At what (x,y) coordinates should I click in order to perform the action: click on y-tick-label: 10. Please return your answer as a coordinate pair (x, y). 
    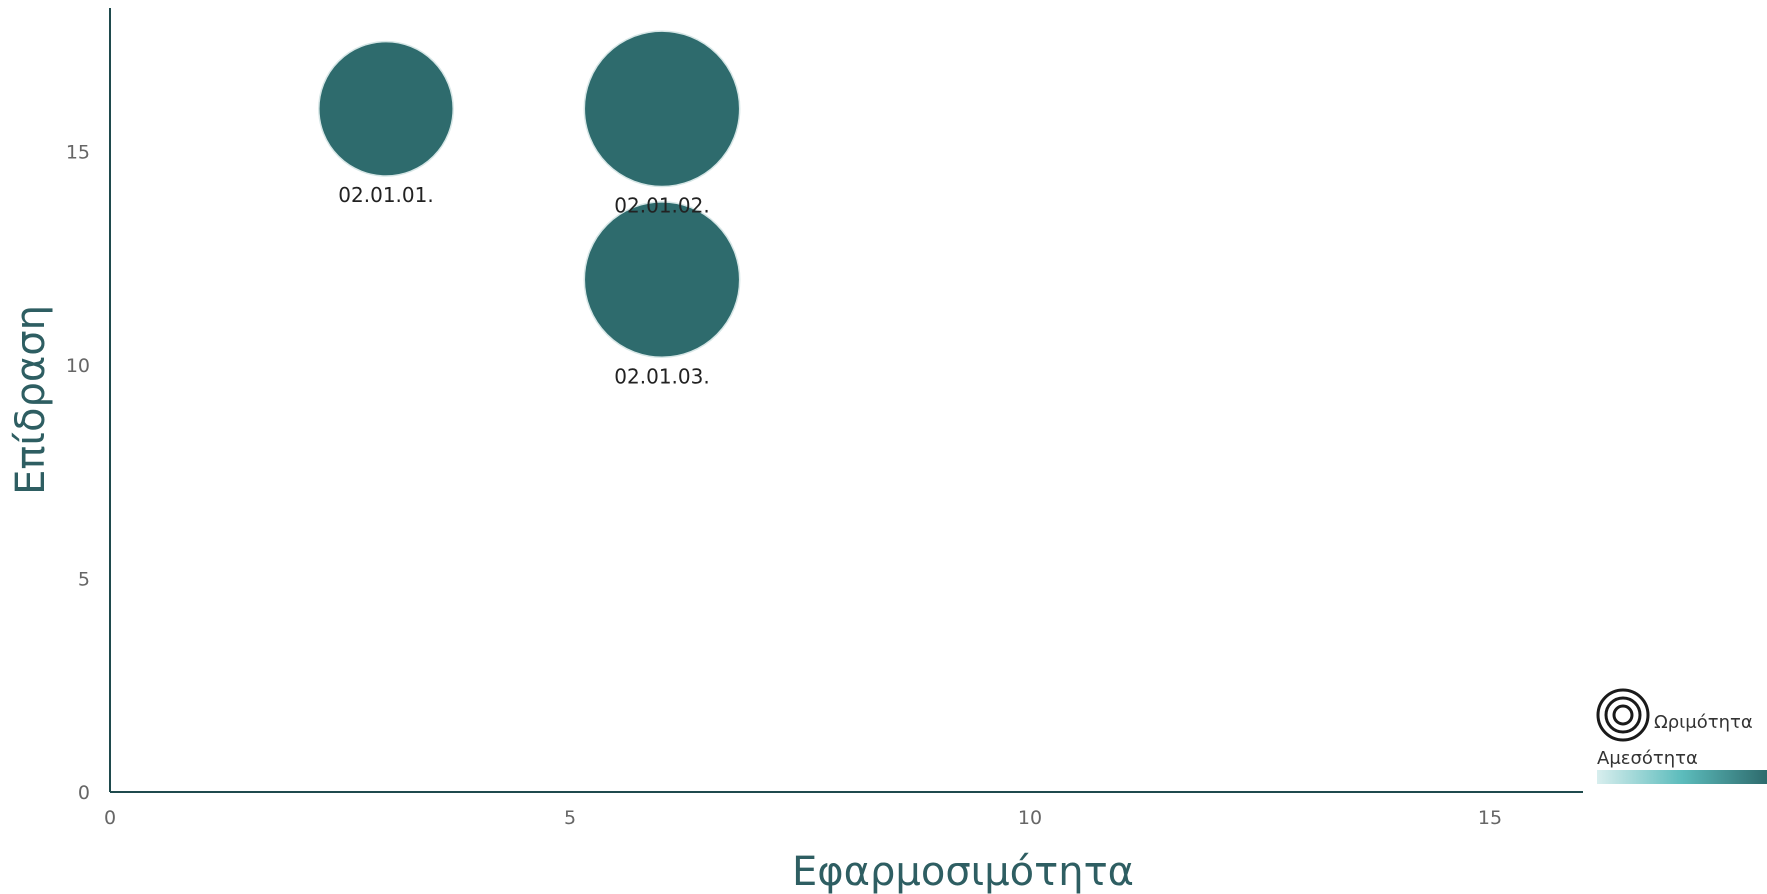
    Looking at the image, I should click on (78, 366).